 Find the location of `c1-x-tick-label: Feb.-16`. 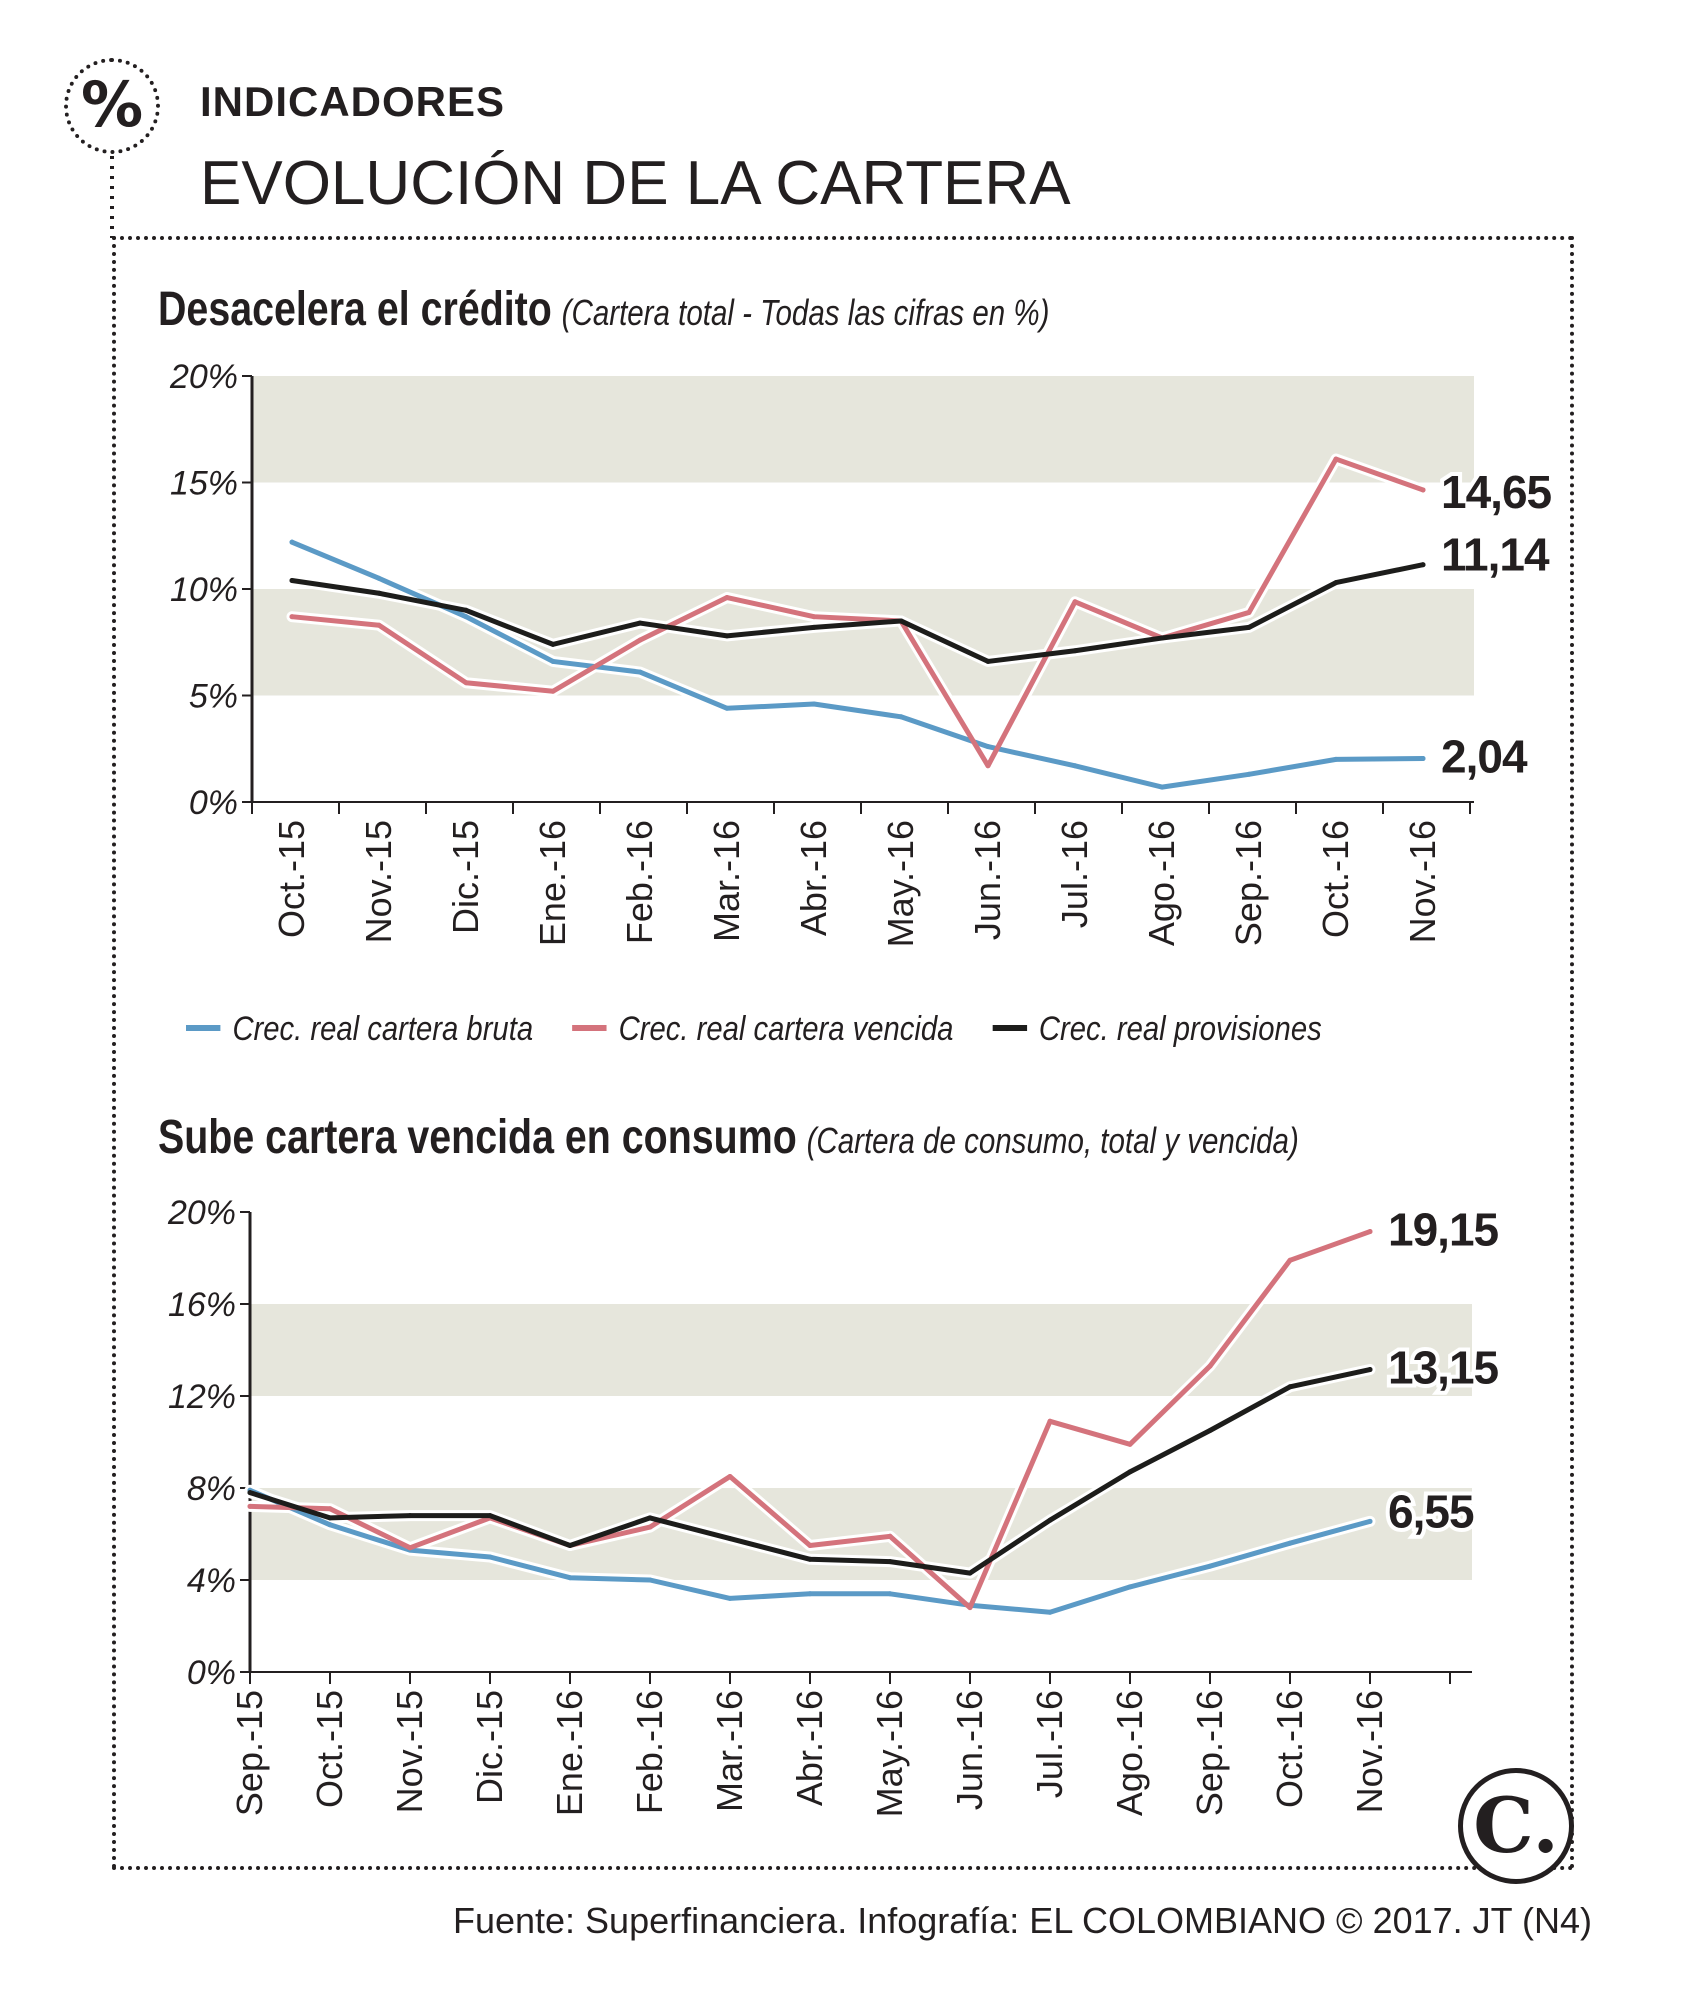

c1-x-tick-label: Feb.-16 is located at coordinates (639, 882).